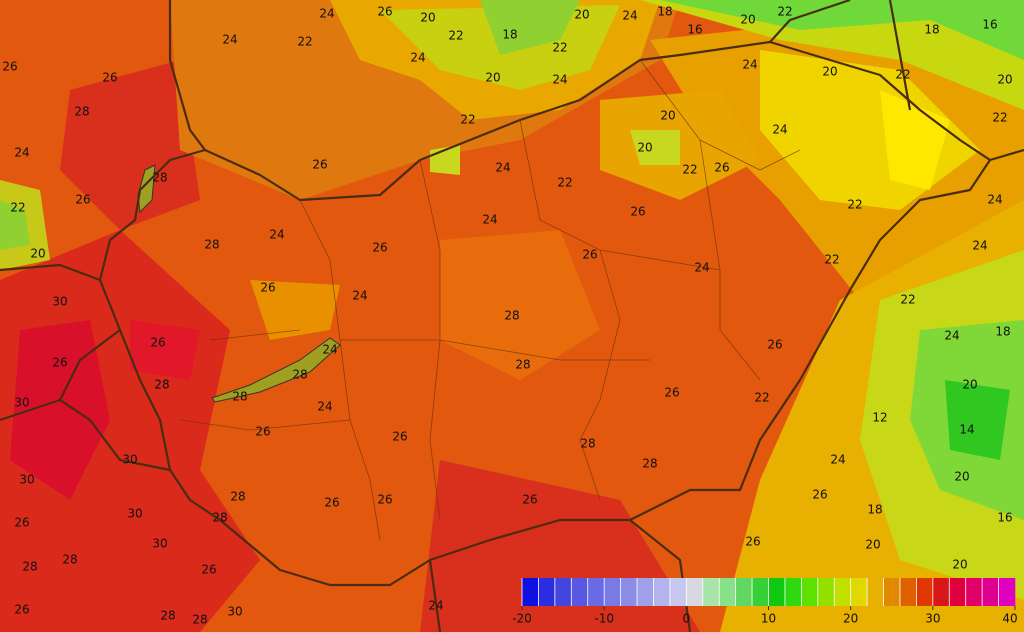  What do you see at coordinates (977, 420) in the screenshot?
I see `cold-region` at bounding box center [977, 420].